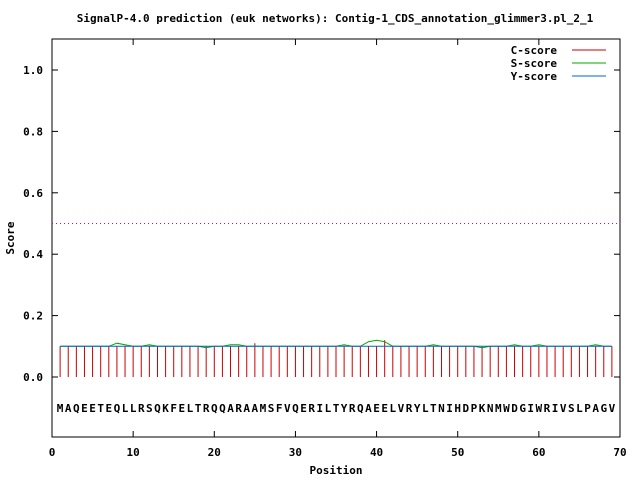 The image size is (640, 480). What do you see at coordinates (336, 470) in the screenshot?
I see `x-axis-label: Position` at bounding box center [336, 470].